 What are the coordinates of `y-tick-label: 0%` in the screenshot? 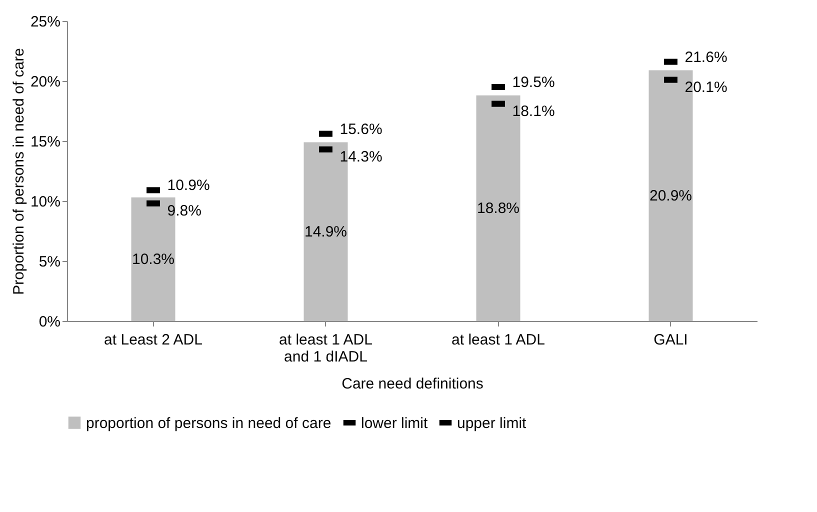 It's located at (49, 322).